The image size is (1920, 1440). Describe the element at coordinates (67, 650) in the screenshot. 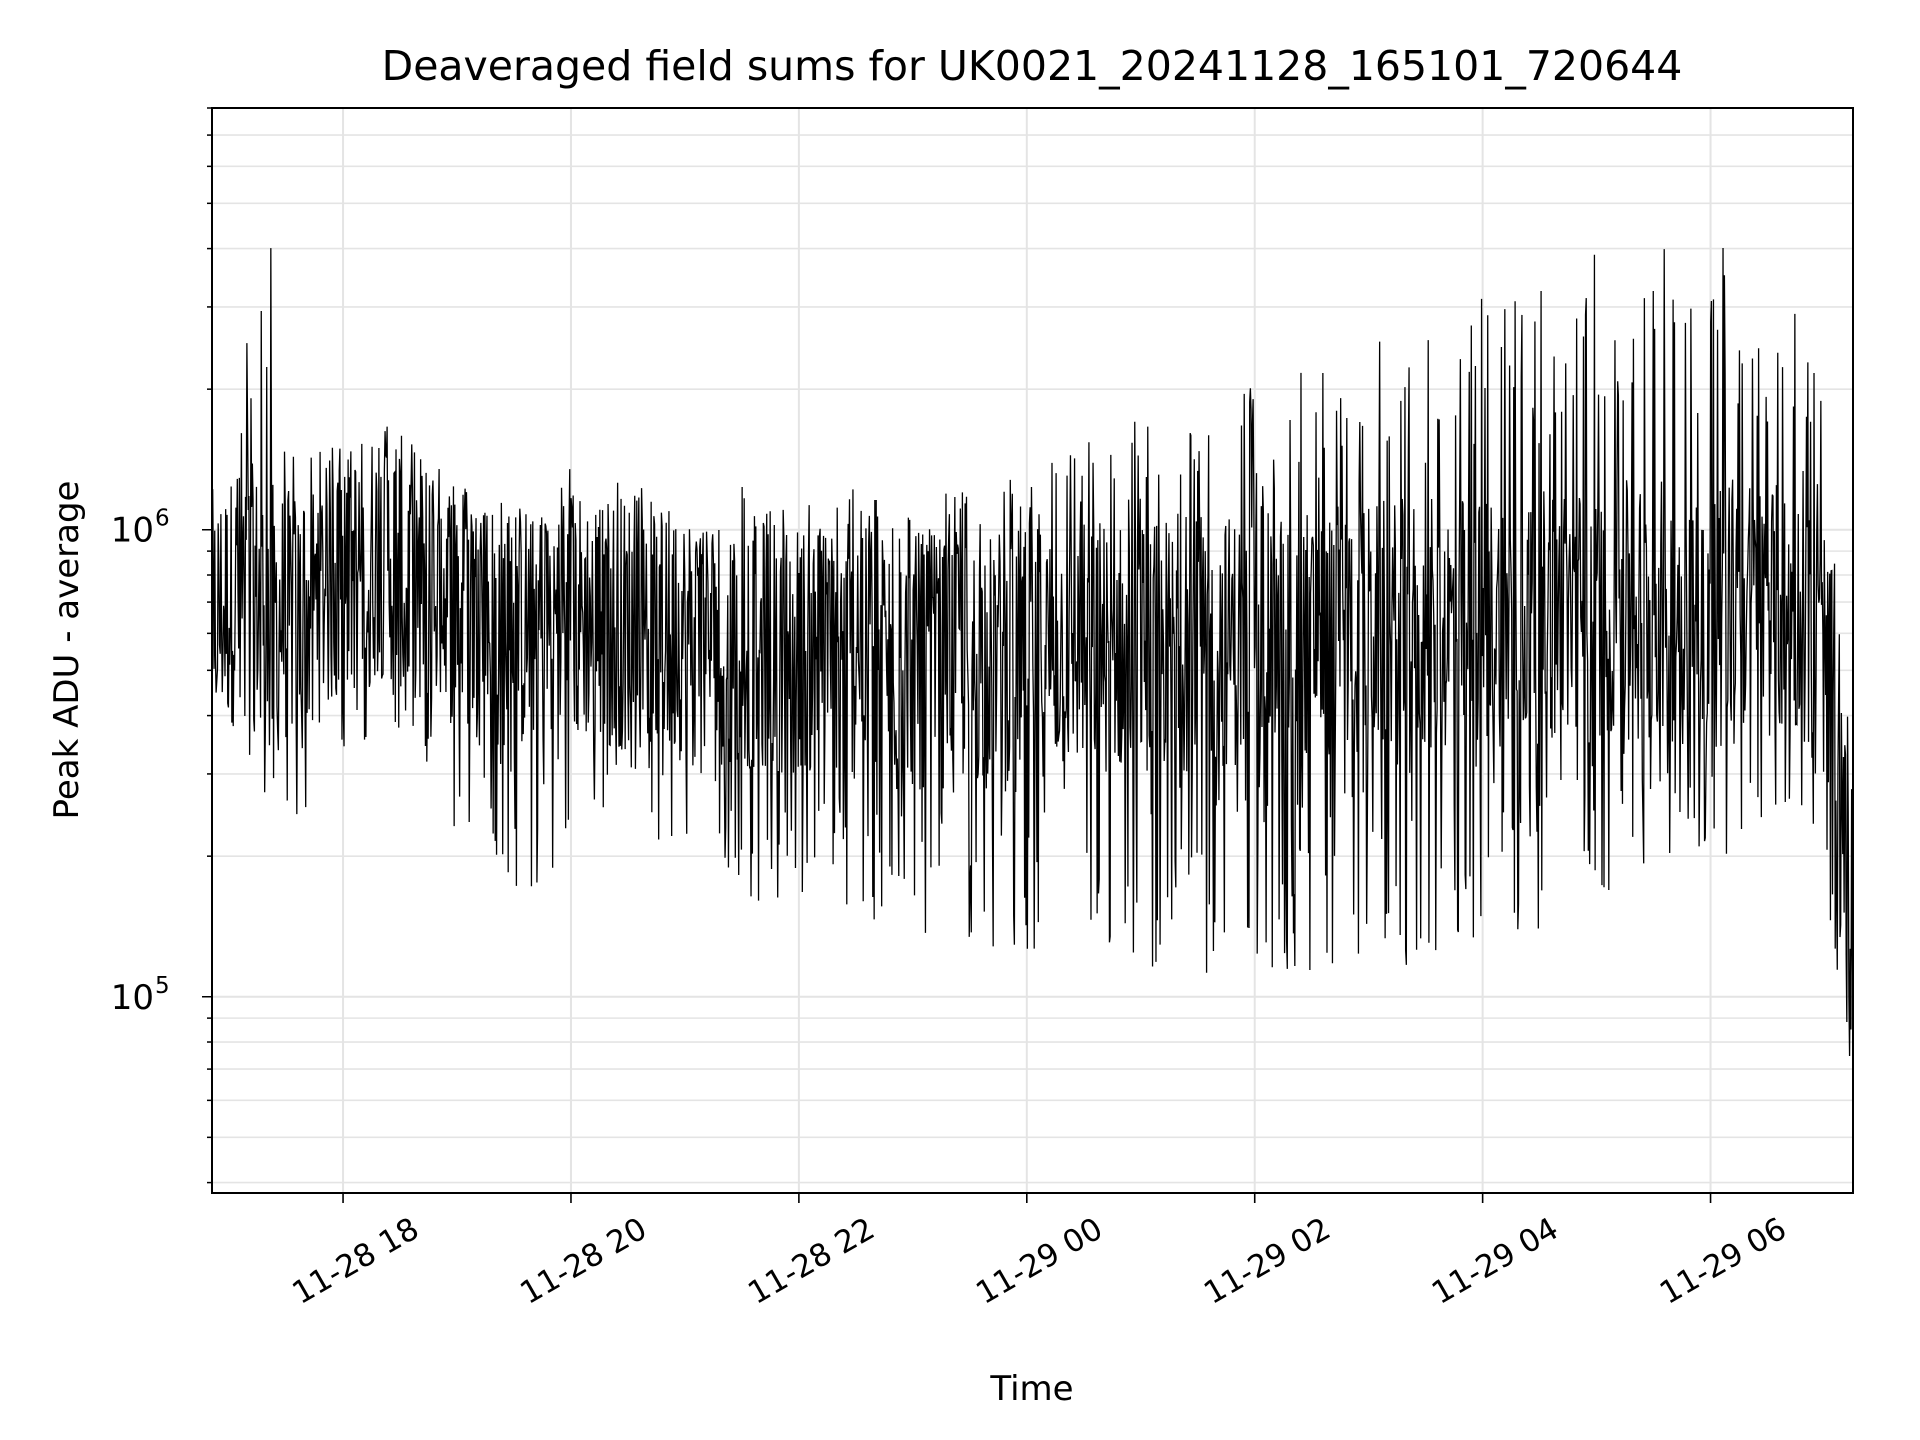

I see `y-axis-label: Peak ADU - average` at that location.